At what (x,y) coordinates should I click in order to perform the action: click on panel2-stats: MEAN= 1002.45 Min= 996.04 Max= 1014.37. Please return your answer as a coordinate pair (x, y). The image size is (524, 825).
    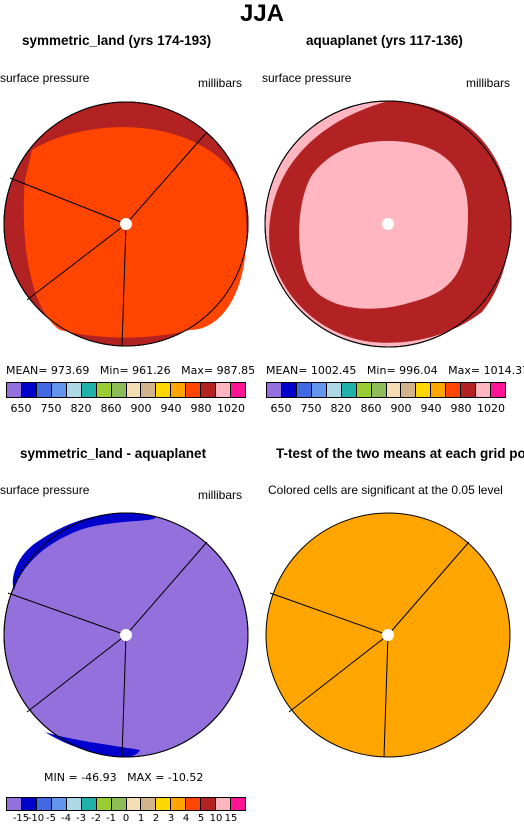
    Looking at the image, I should click on (395, 370).